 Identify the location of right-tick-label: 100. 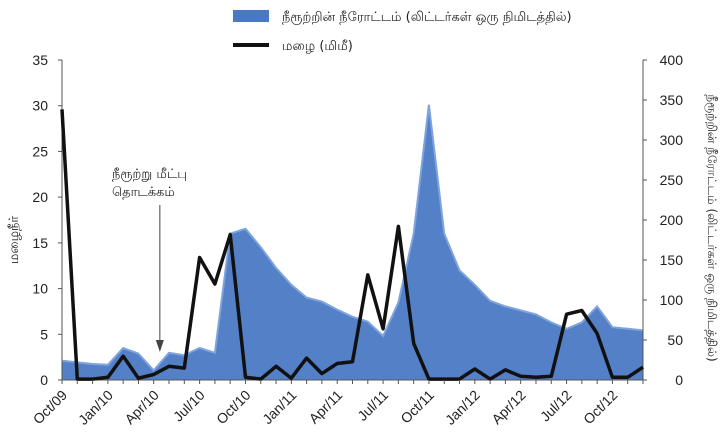
(672, 300).